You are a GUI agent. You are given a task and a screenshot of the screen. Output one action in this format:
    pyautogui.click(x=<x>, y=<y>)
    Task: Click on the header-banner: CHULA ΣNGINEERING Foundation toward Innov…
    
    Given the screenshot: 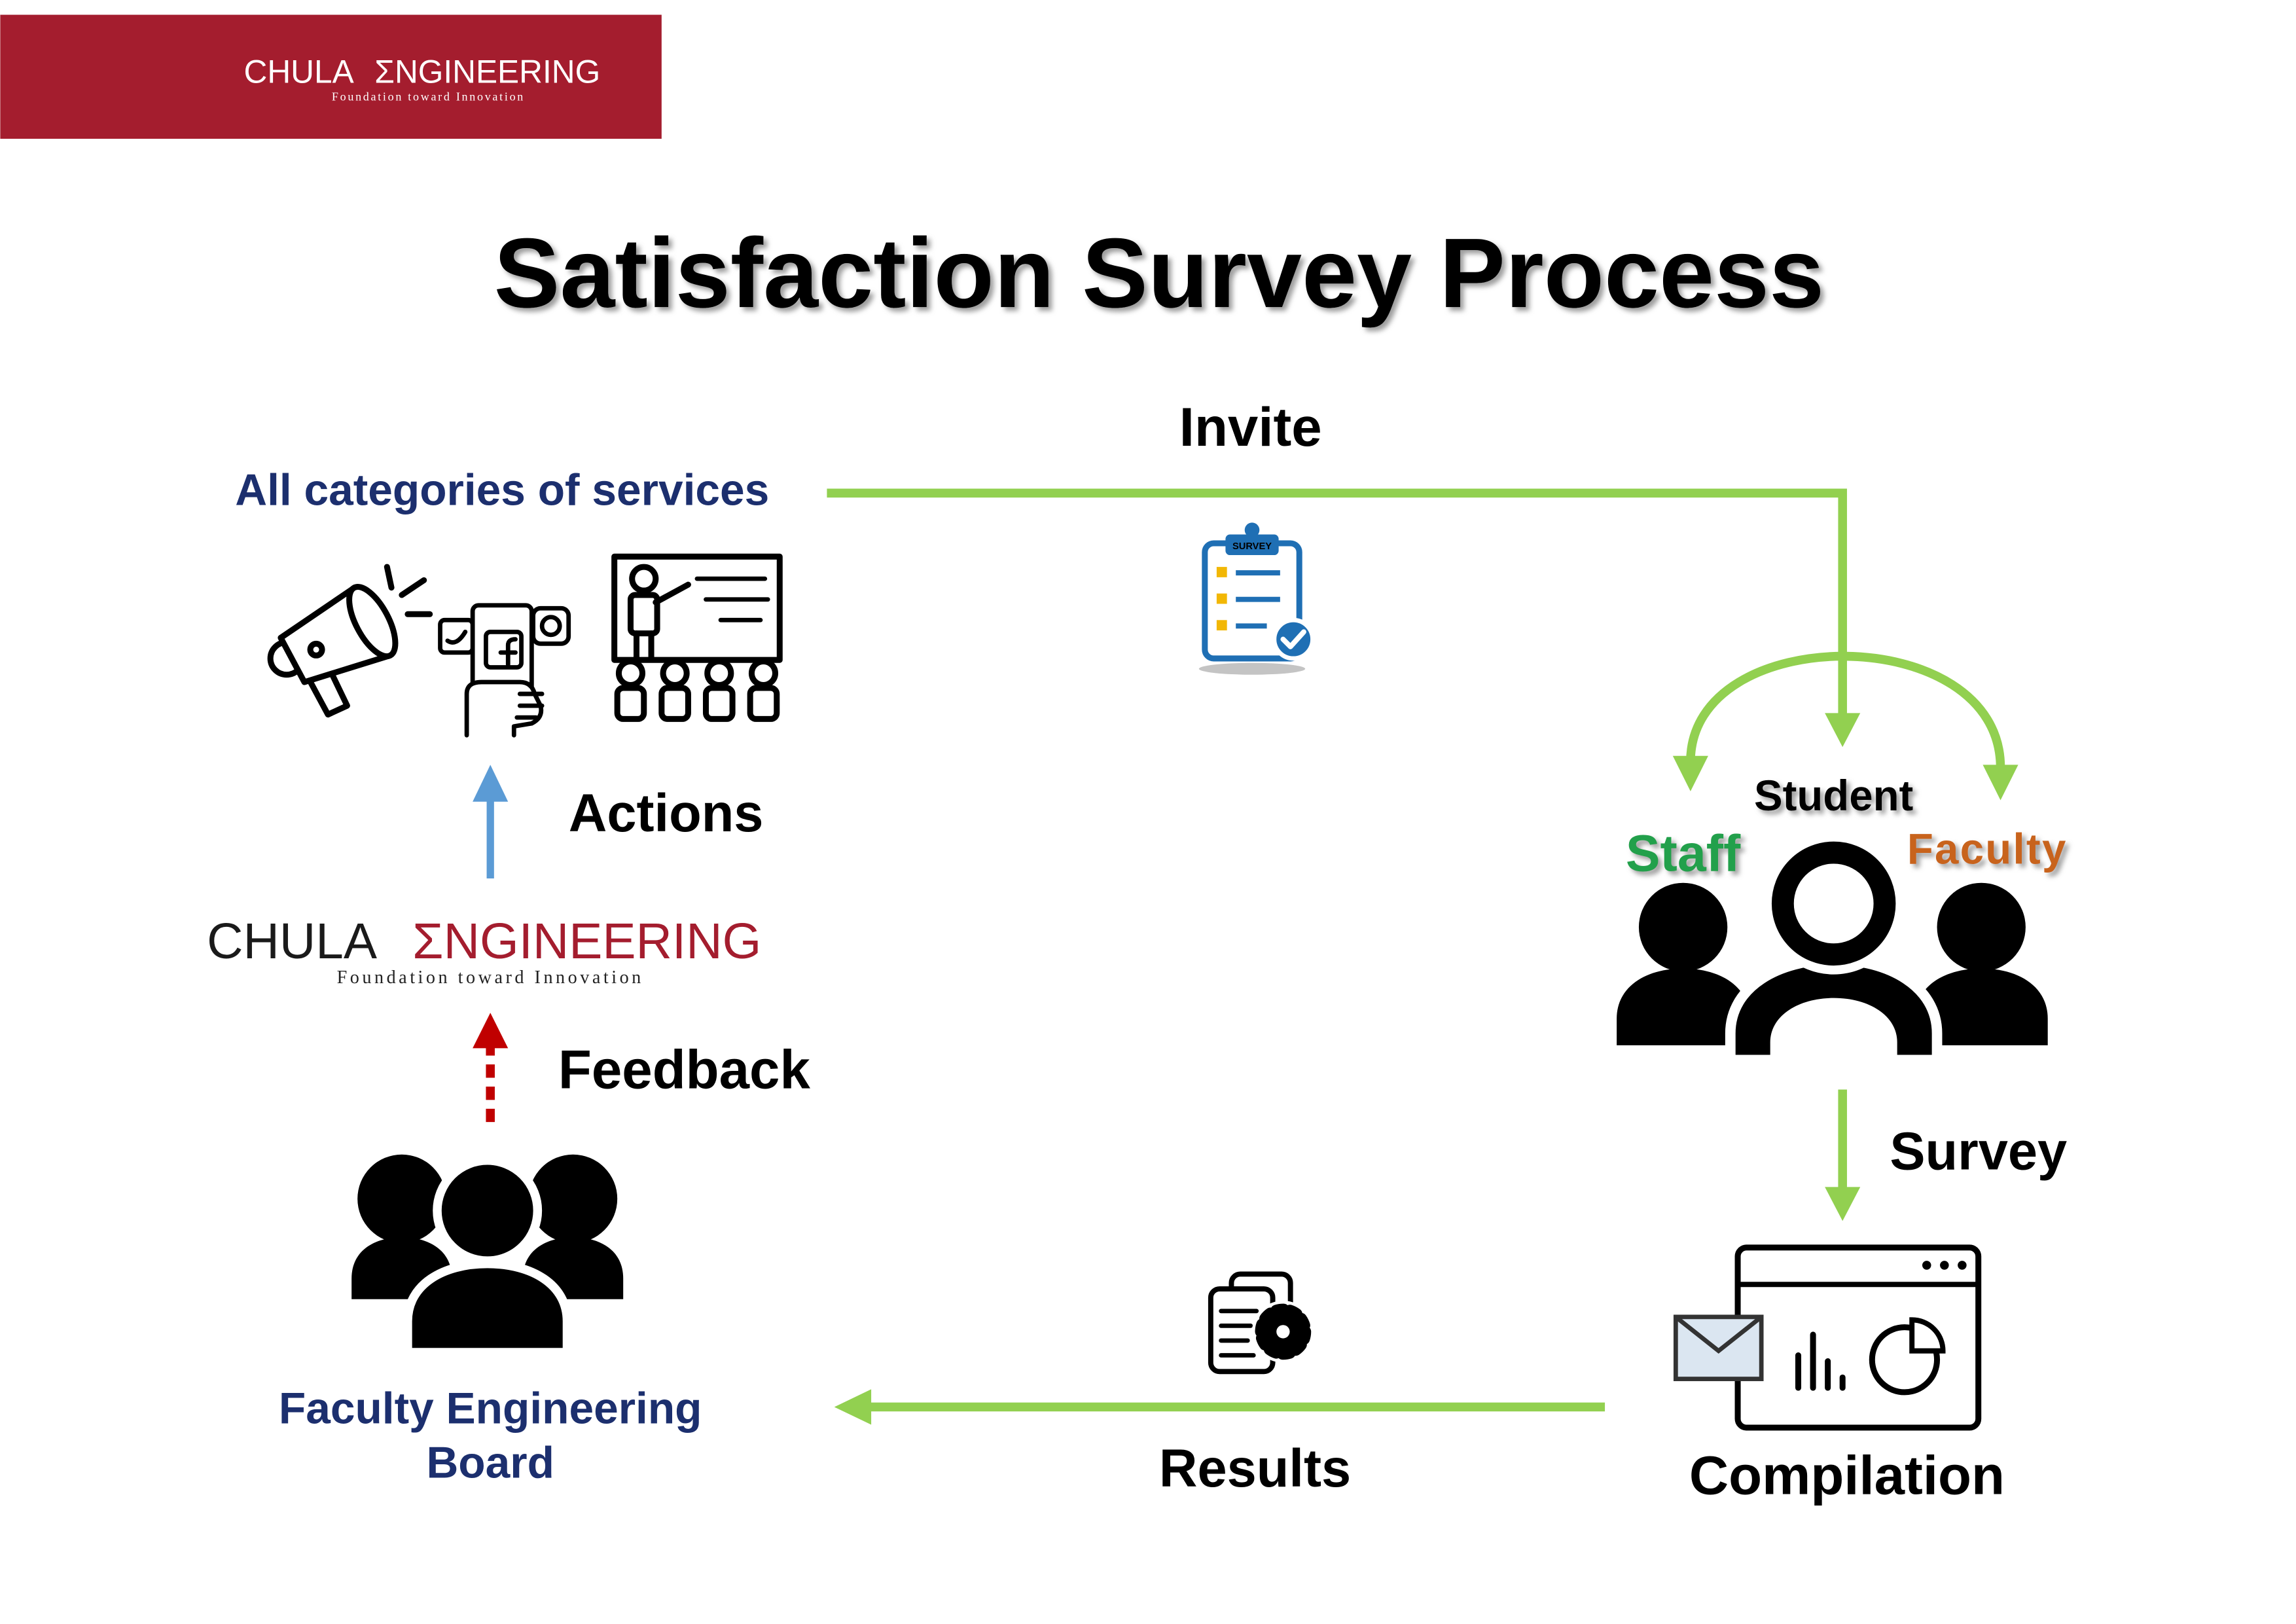 What is the action you would take?
    pyautogui.click(x=331, y=76)
    